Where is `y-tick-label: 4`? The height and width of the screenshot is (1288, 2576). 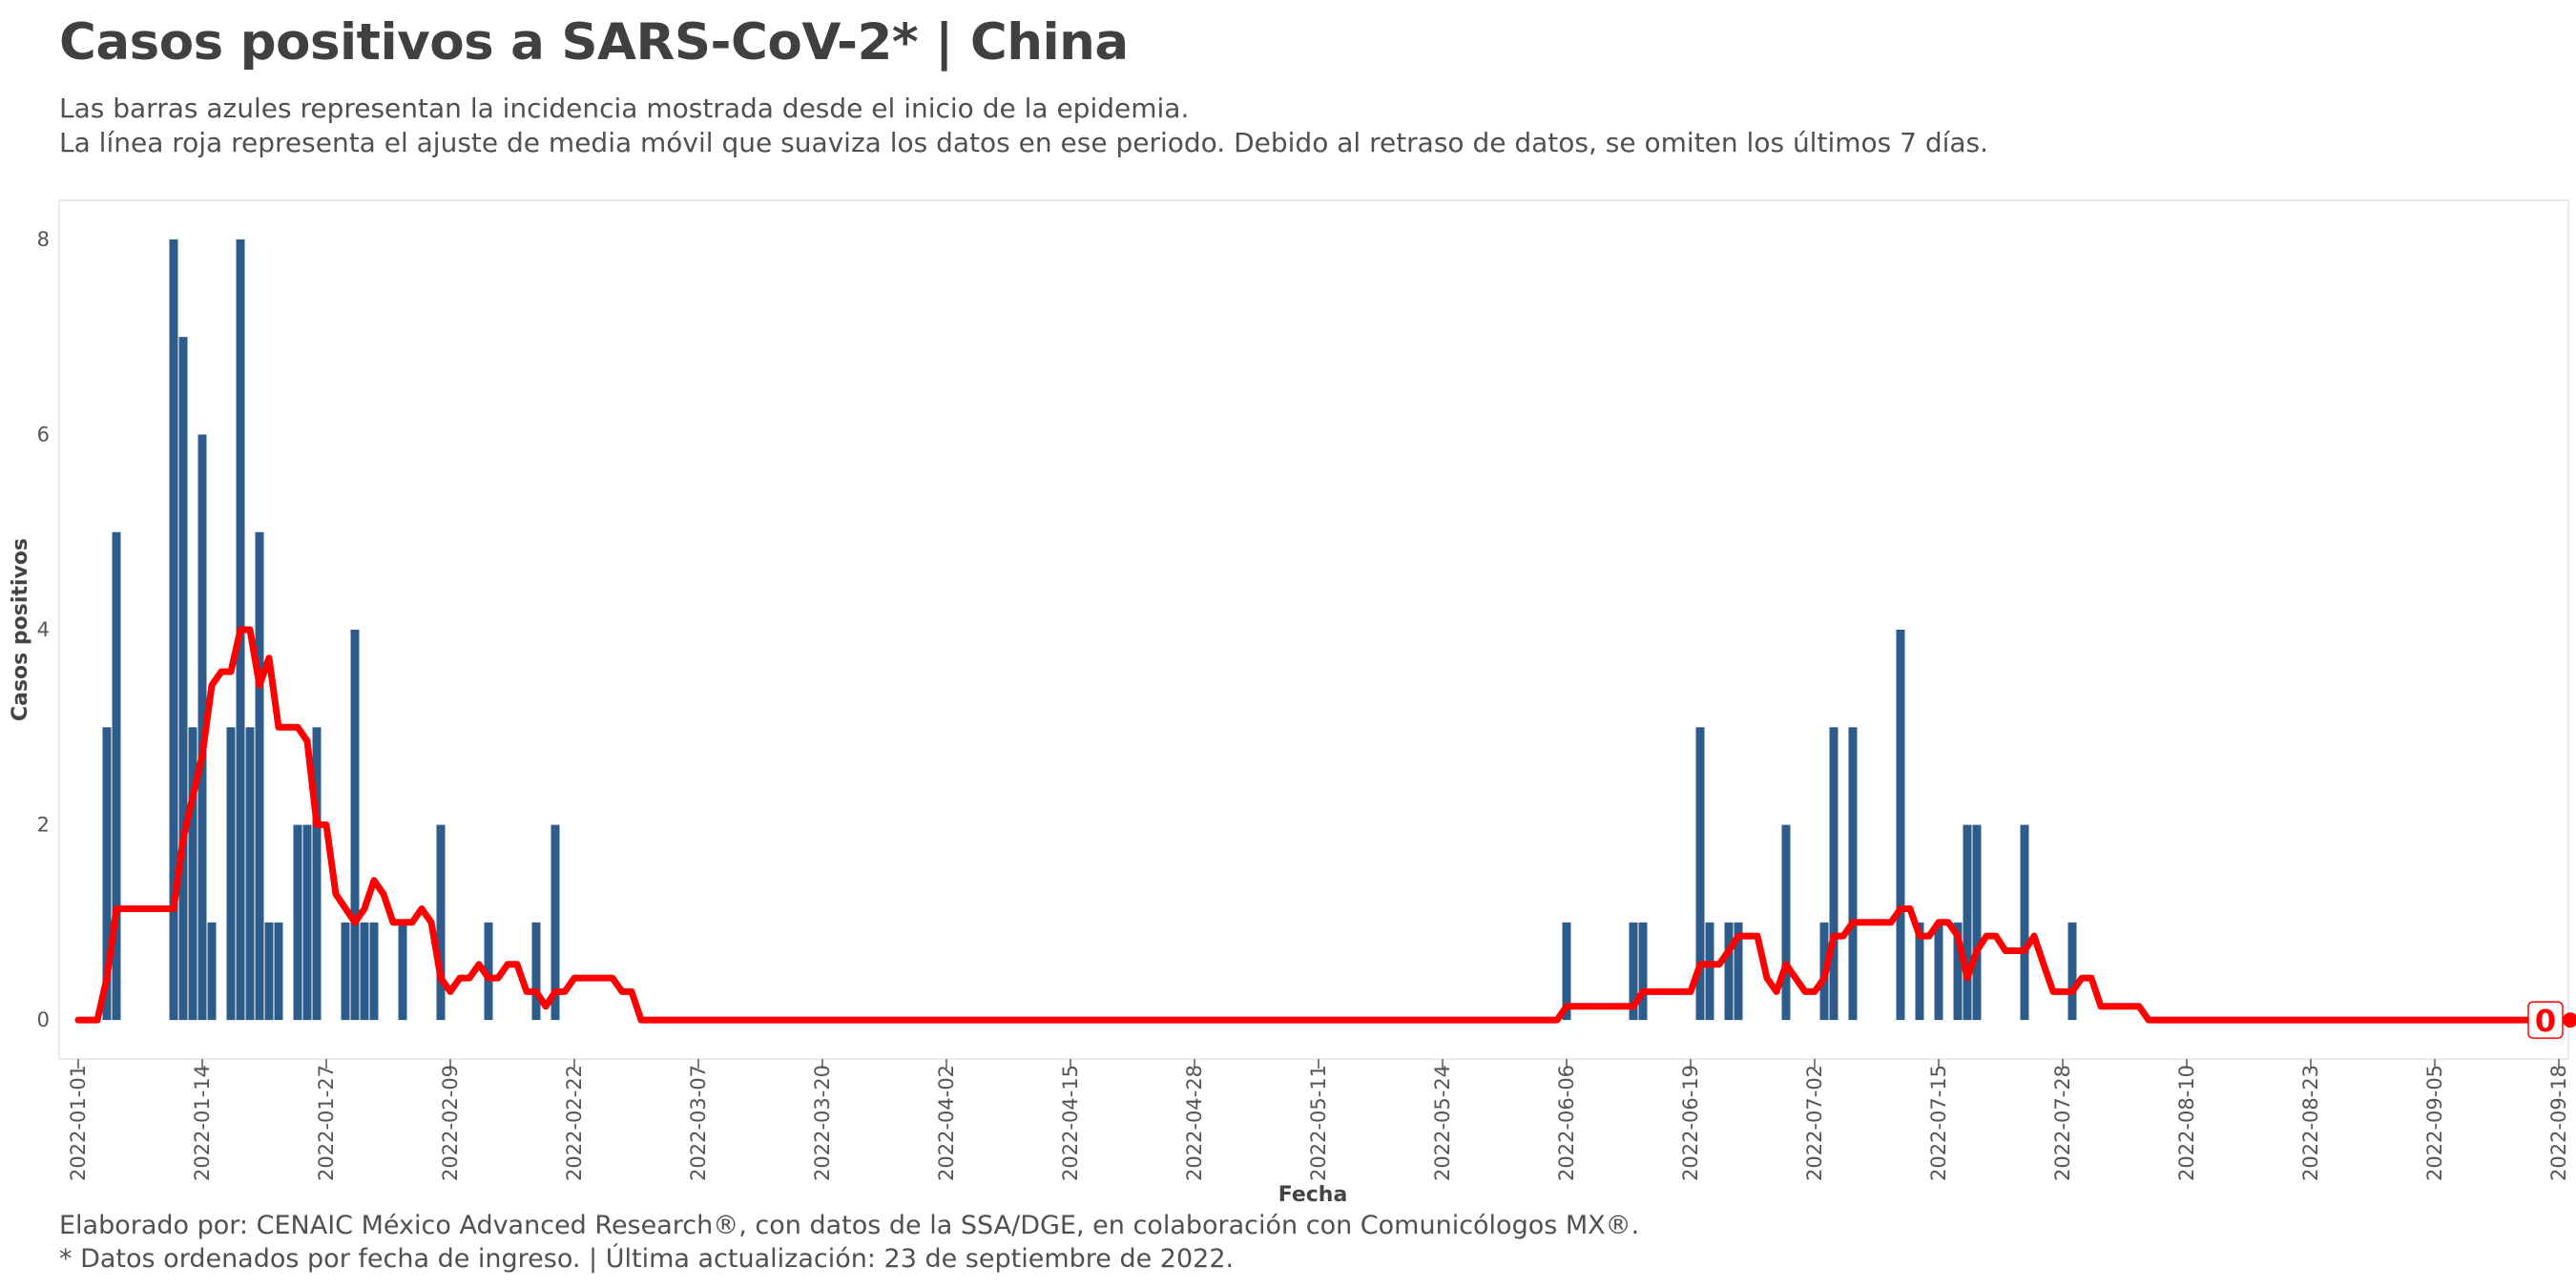 y-tick-label: 4 is located at coordinates (43, 629).